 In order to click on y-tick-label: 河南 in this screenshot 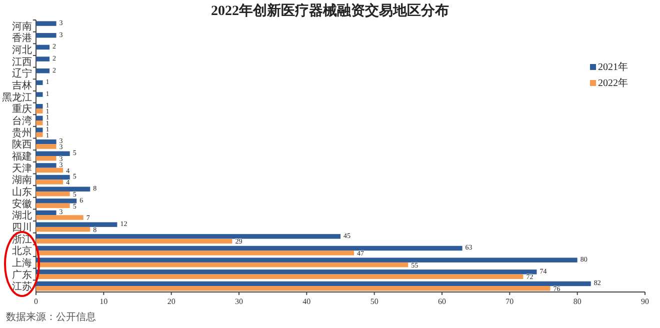, I will do `click(22, 26)`.